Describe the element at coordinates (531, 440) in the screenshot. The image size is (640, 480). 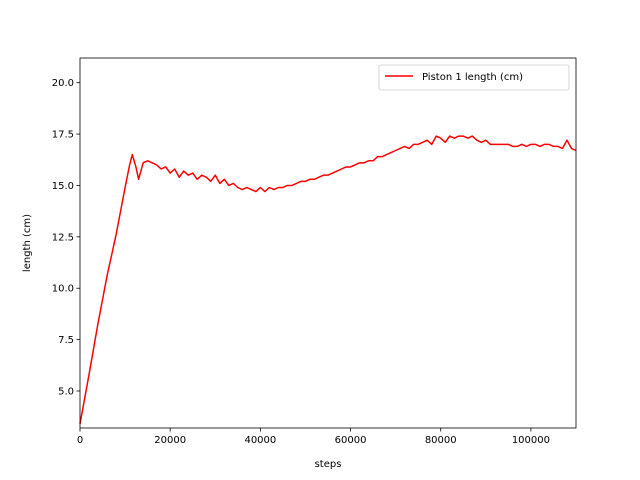
I see `x-tick-label: 100000` at that location.